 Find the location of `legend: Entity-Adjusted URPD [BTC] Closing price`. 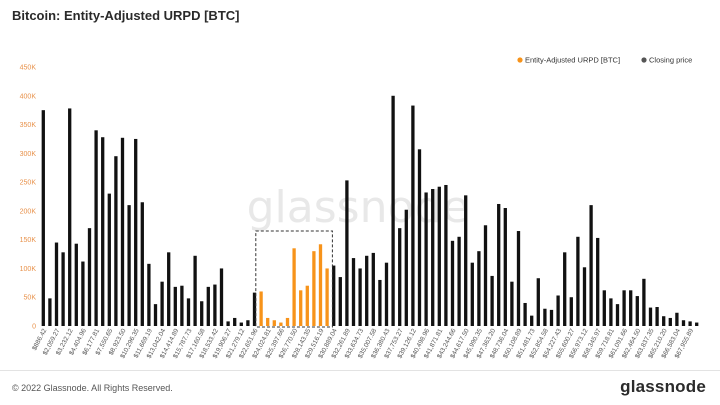

legend: Entity-Adjusted URPD [BTC] Closing price is located at coordinates (604, 60).